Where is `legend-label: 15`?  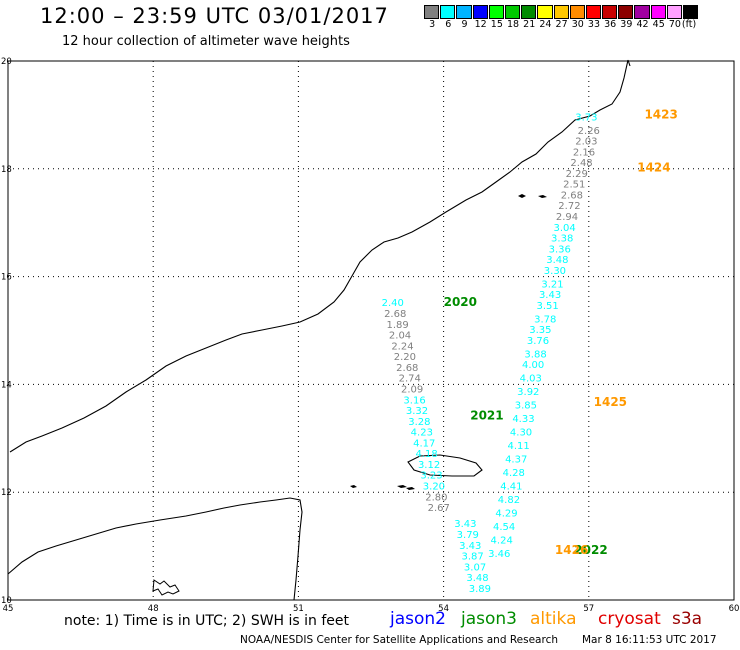 legend-label: 15 is located at coordinates (496, 24).